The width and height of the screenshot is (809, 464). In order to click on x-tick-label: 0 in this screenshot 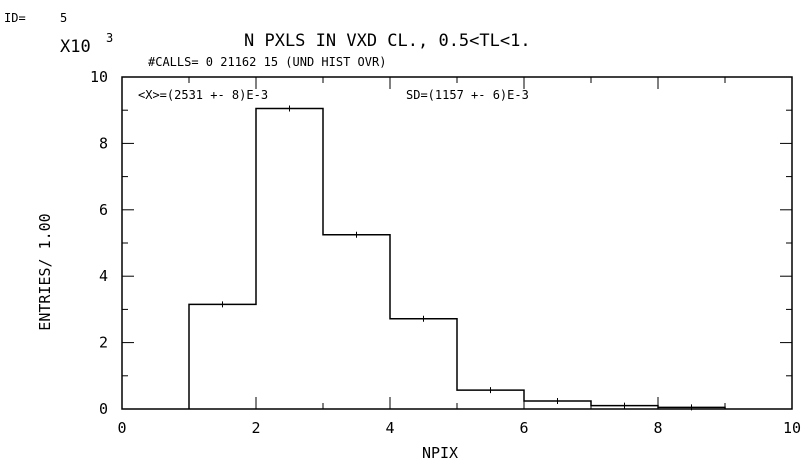, I will do `click(121, 428)`.